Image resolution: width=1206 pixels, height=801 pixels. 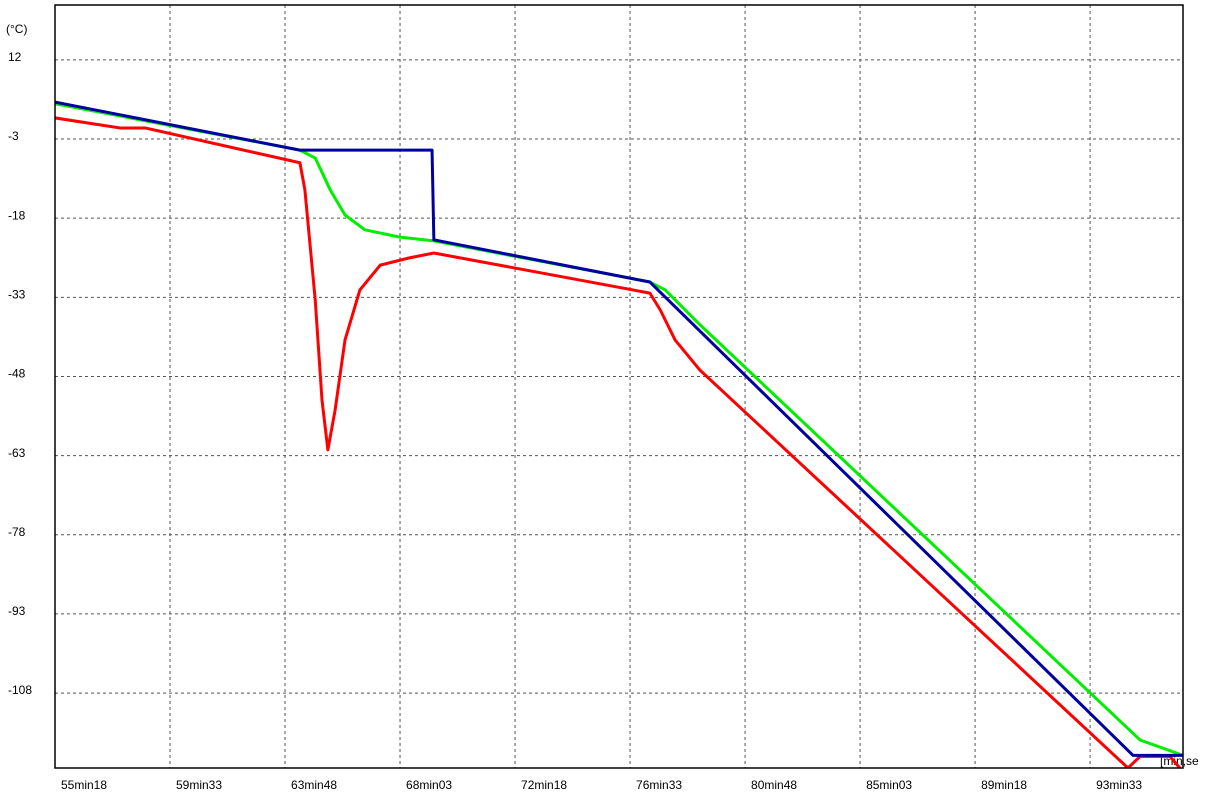 I want to click on x-tick-label: 80min48, so click(x=774, y=785).